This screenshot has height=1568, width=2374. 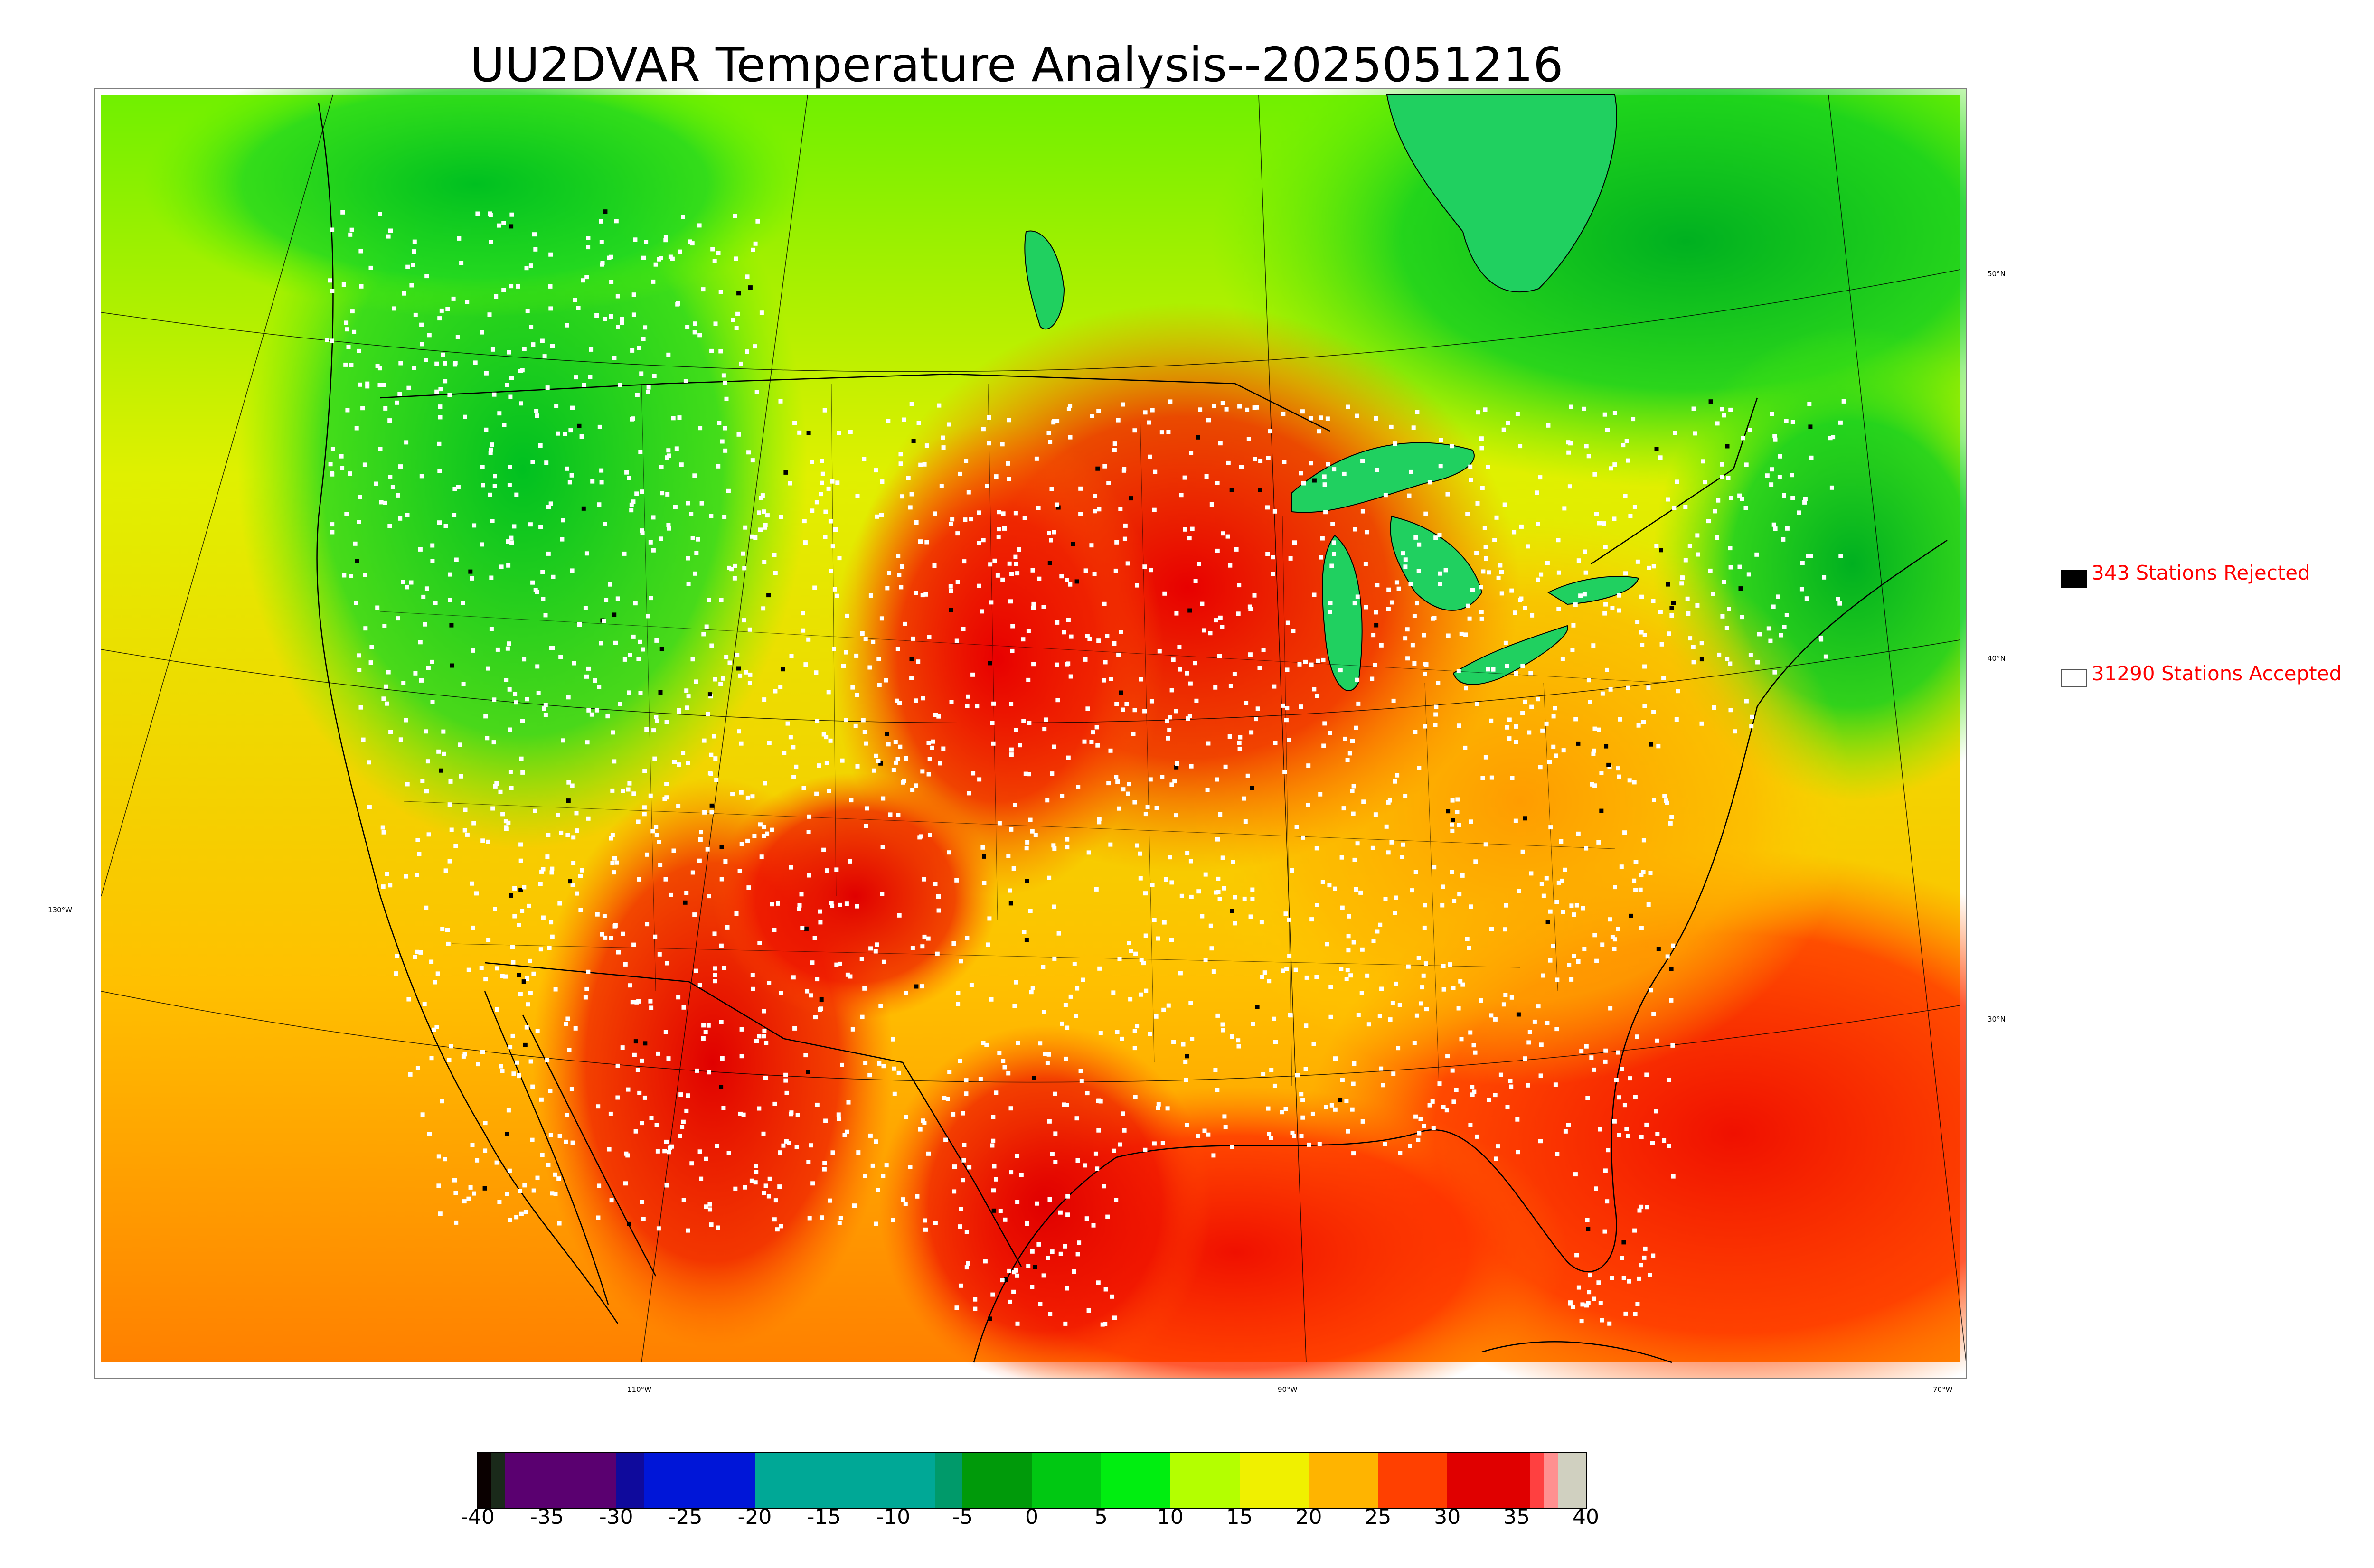 I want to click on rejected-swatch, so click(x=2074, y=579).